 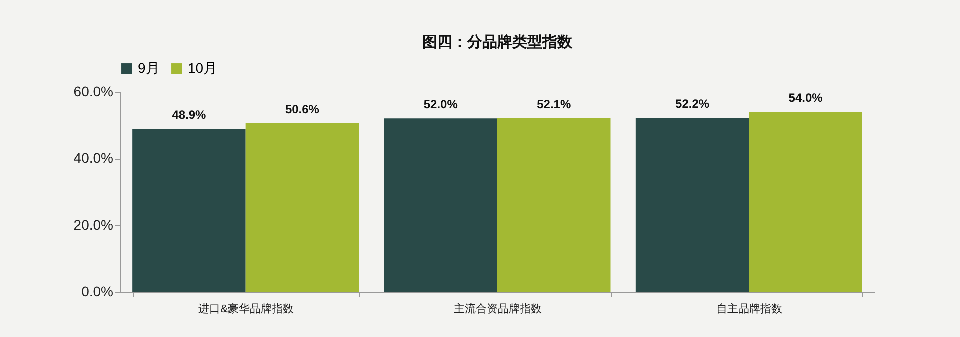 What do you see at coordinates (806, 98) in the screenshot?
I see `data-label: 54.0%` at bounding box center [806, 98].